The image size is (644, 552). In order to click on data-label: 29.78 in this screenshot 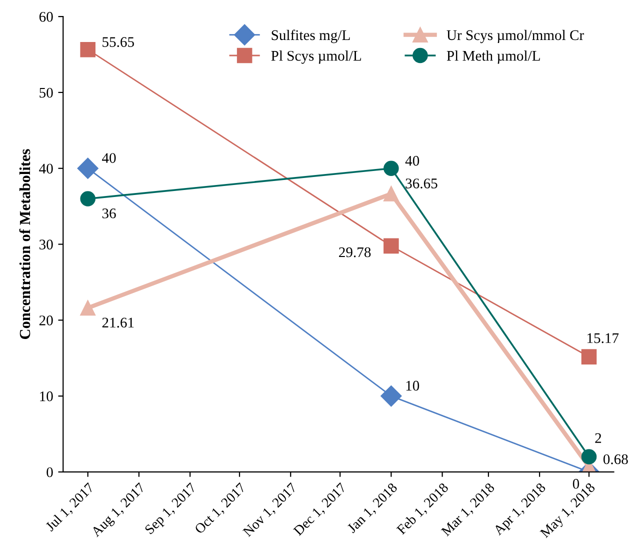, I will do `click(355, 252)`.